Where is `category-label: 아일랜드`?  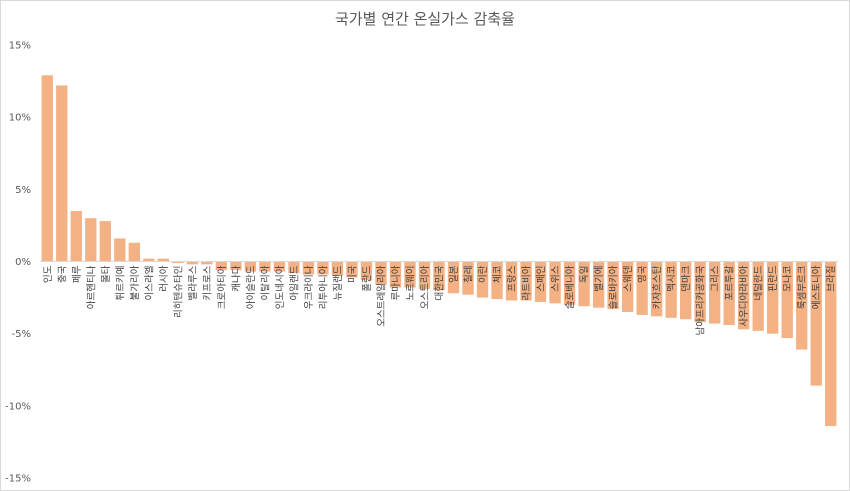
category-label: 아일랜드 is located at coordinates (294, 282).